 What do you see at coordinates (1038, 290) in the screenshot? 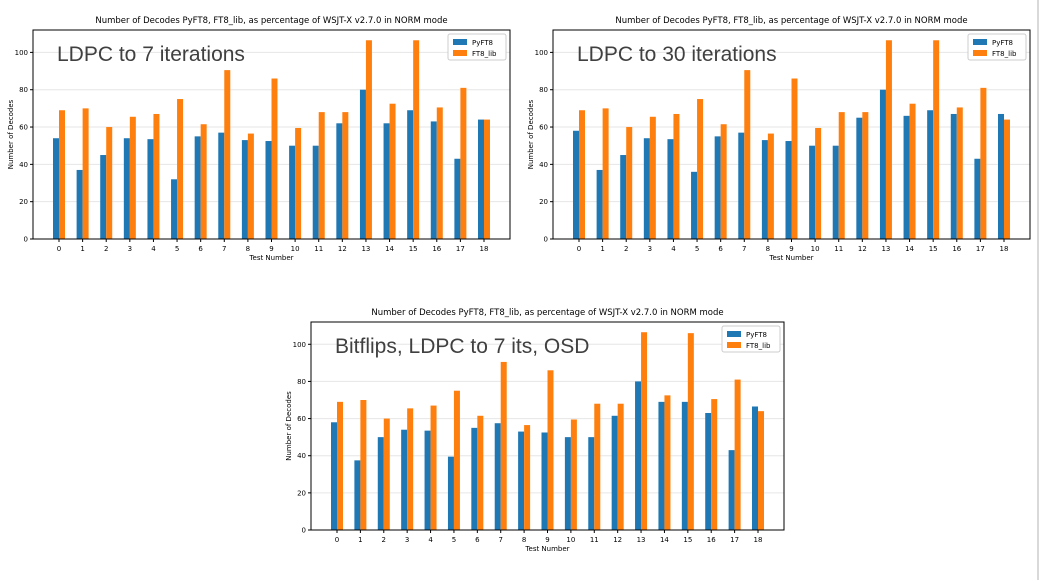
I see `right-edge-divider` at bounding box center [1038, 290].